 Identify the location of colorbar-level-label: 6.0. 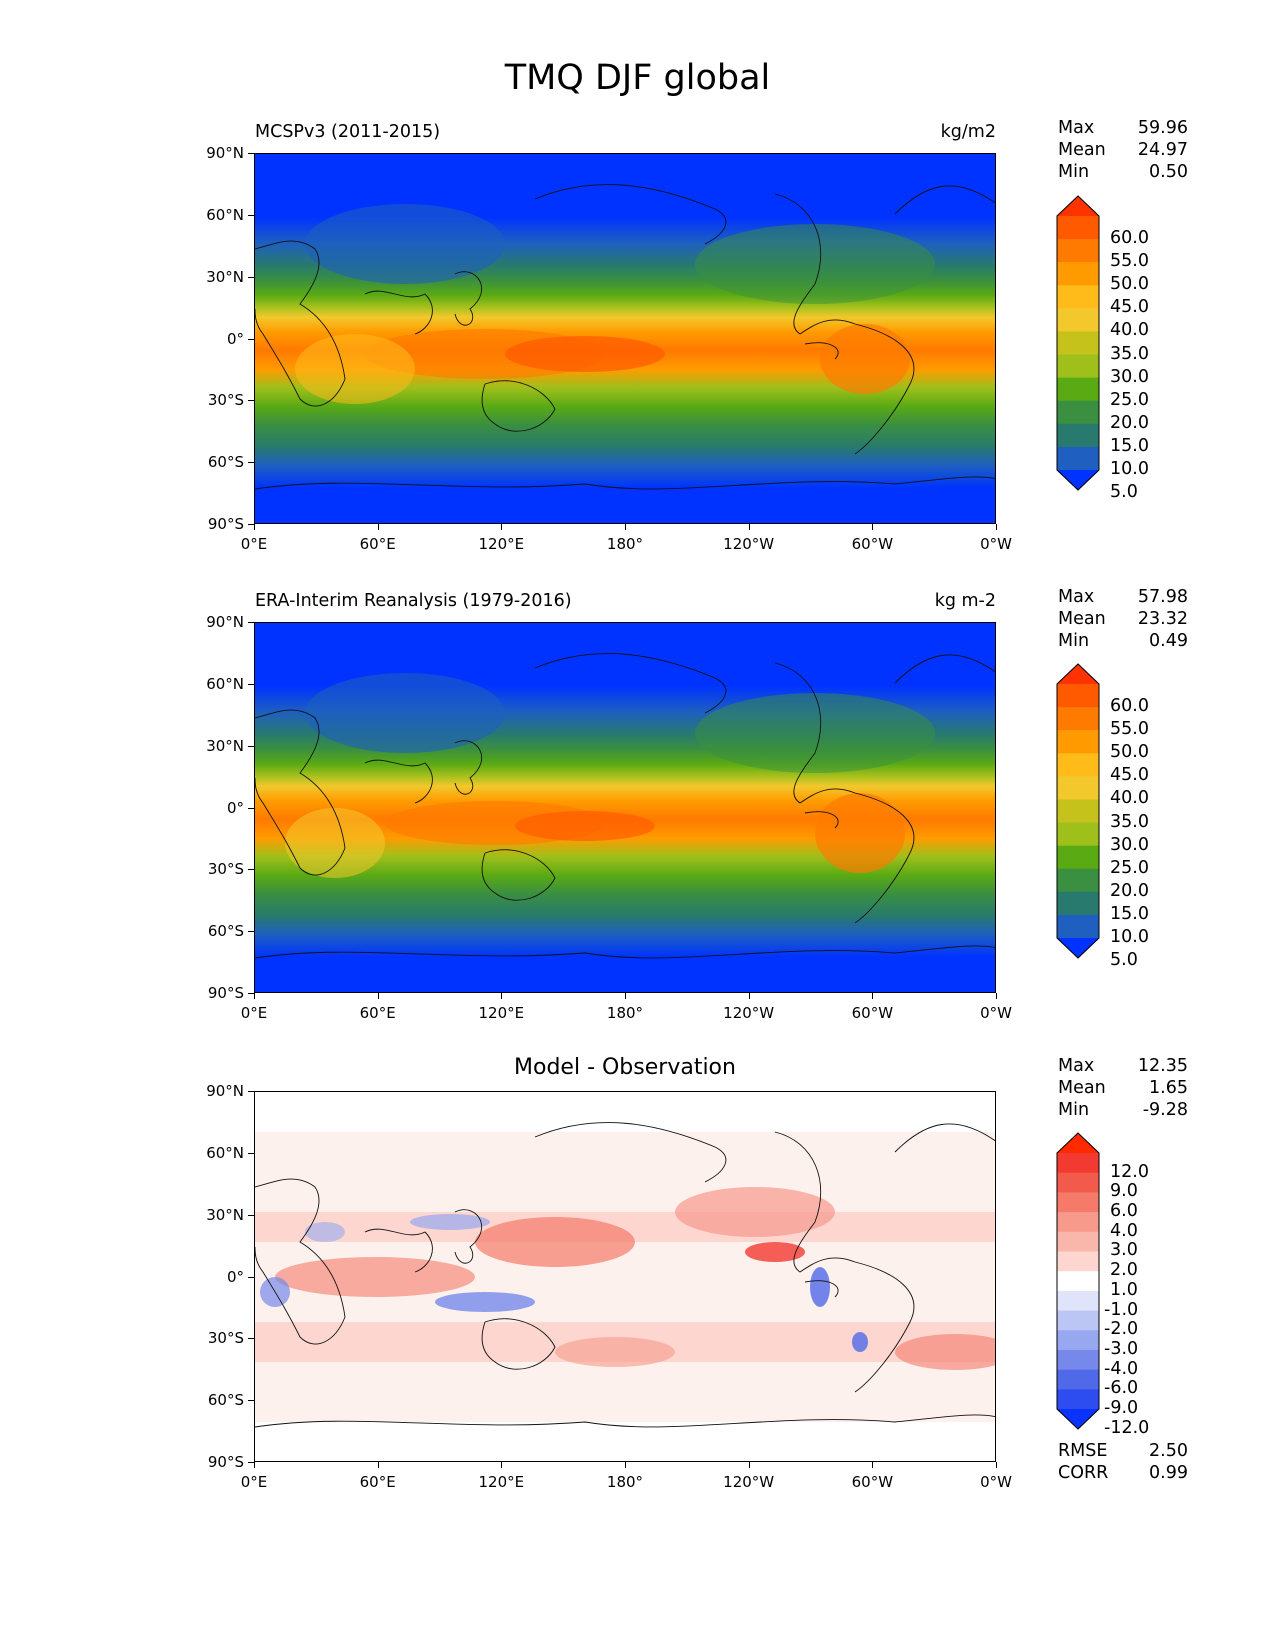
(1124, 1211).